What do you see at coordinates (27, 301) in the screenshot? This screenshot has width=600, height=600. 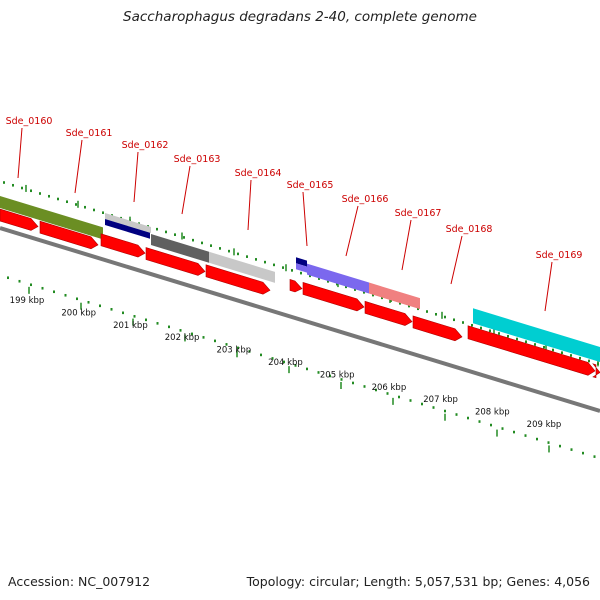 I see `scale-label: 199 kbp` at bounding box center [27, 301].